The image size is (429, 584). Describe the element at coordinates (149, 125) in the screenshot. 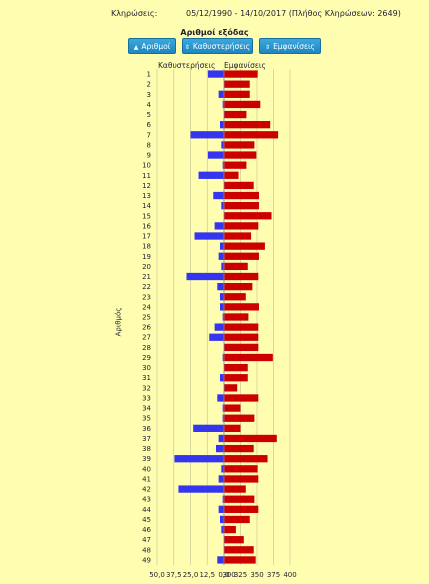

I see `category-label: 6` at that location.